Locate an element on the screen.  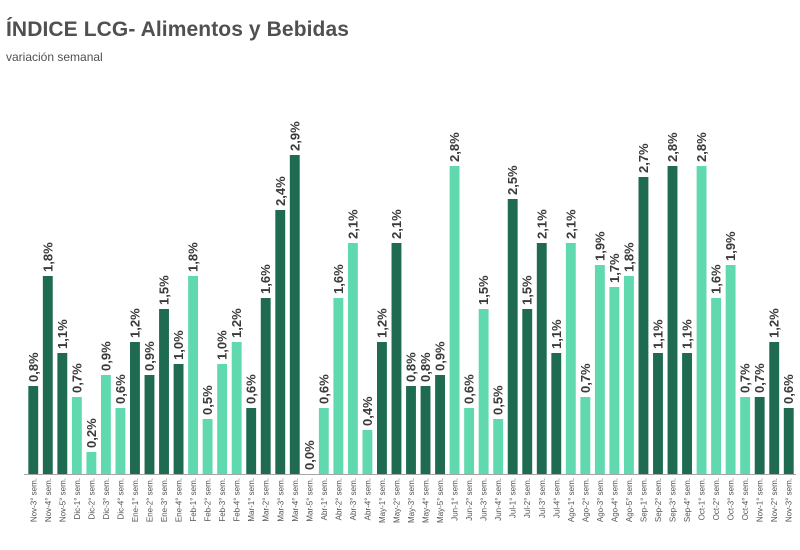
bar-value-label-13: 0,5% is located at coordinates (207, 400).